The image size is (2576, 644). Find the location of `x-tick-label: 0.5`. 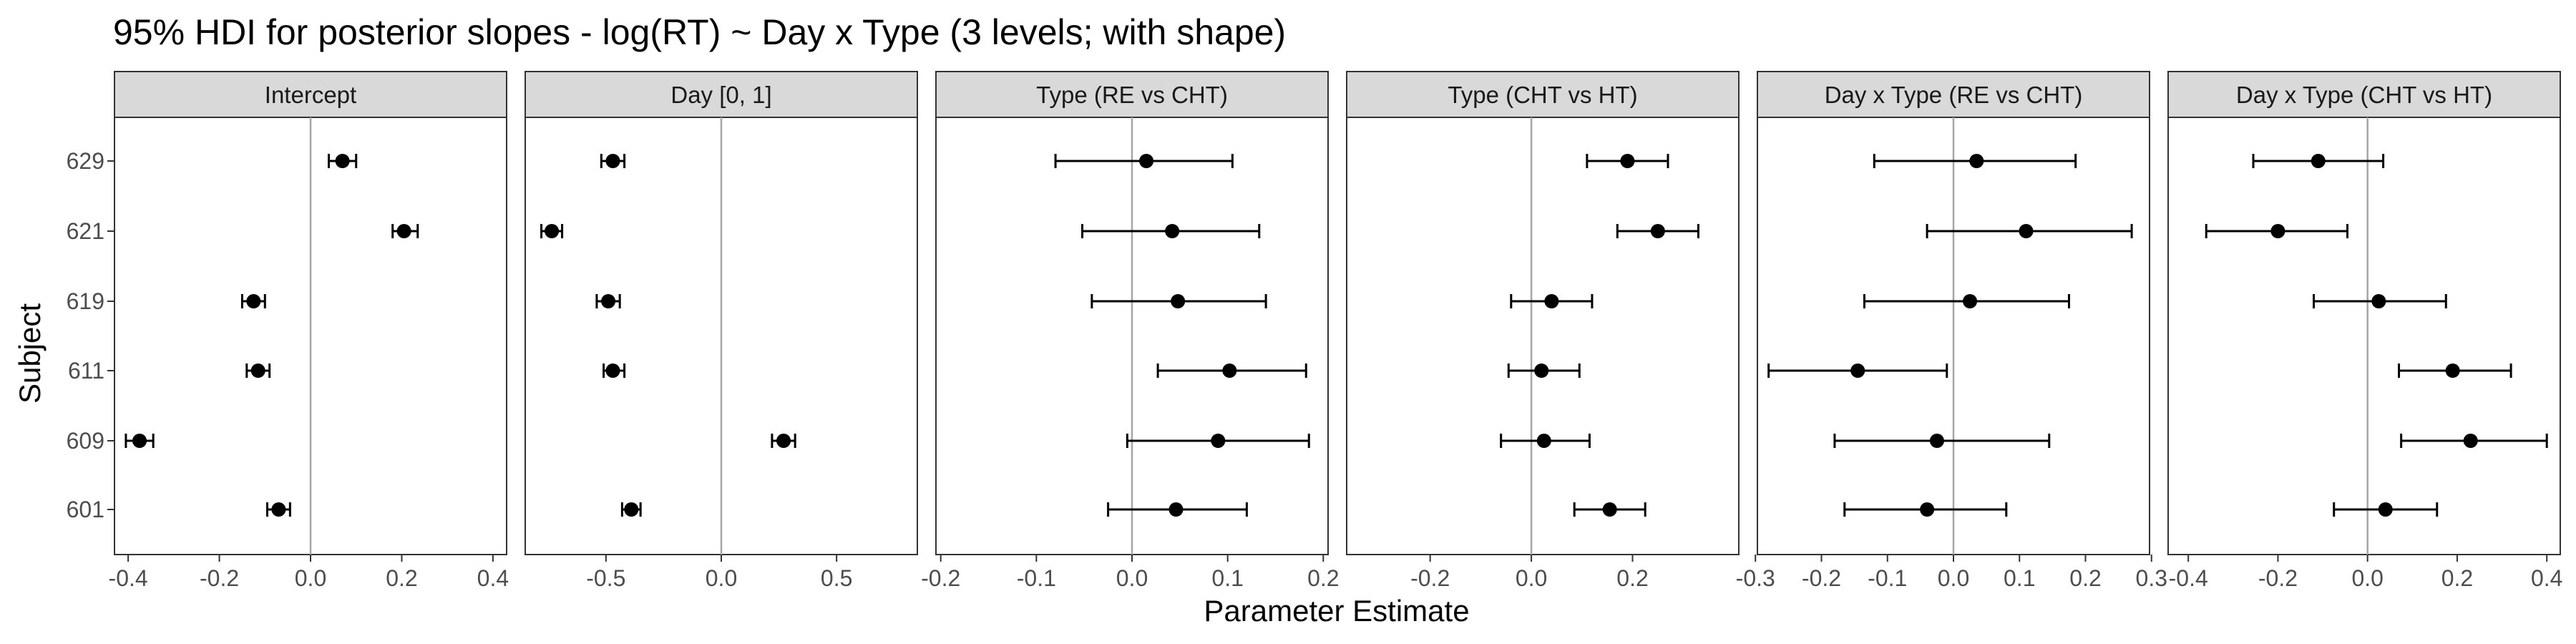

x-tick-label: 0.5 is located at coordinates (836, 578).